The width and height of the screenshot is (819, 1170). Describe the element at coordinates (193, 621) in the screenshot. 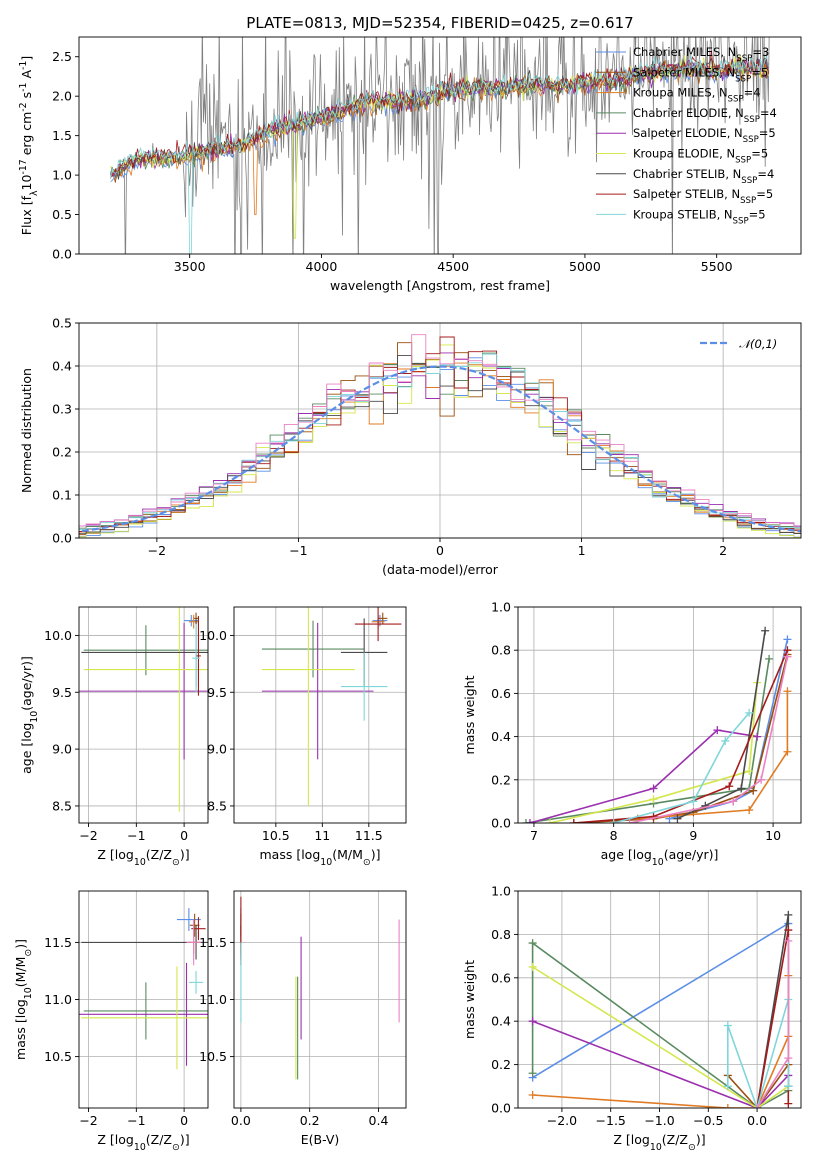

I see `errorbar-kroupa-miles` at that location.